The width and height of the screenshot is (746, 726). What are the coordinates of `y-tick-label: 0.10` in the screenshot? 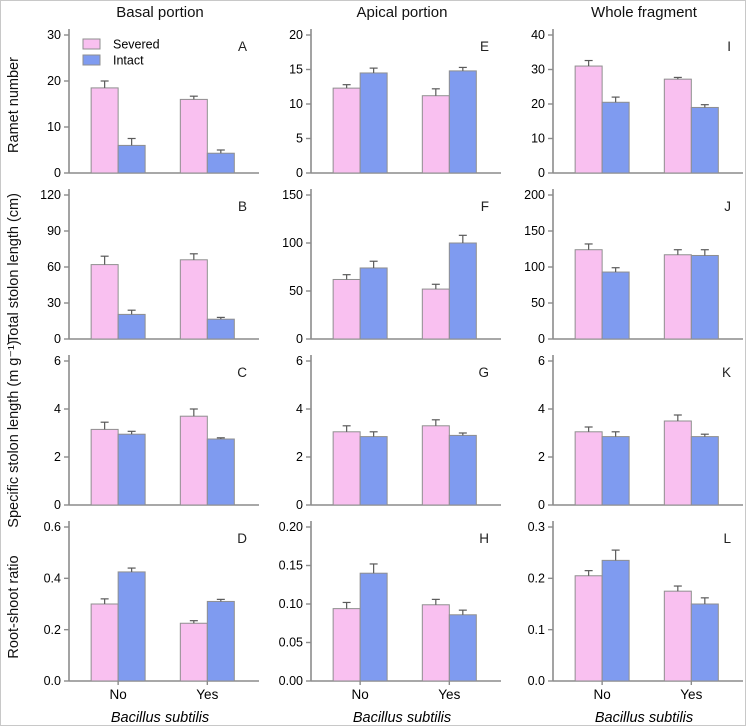 It's located at (291, 604).